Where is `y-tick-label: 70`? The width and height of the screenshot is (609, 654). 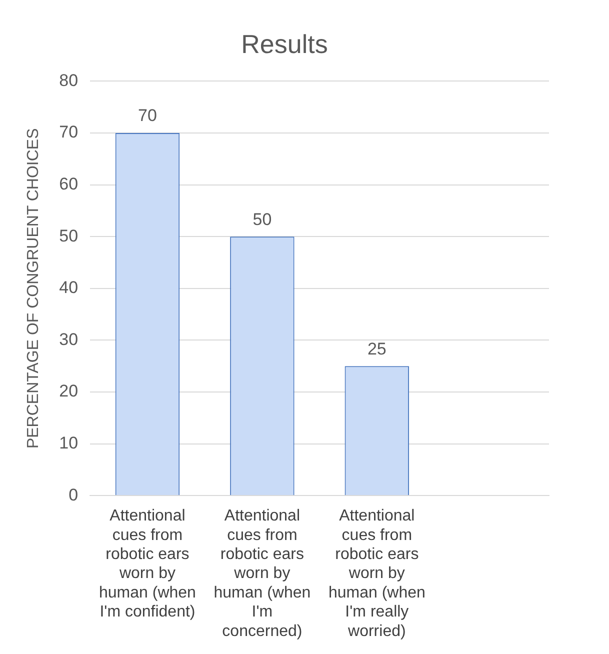
y-tick-label: 70 is located at coordinates (68, 132).